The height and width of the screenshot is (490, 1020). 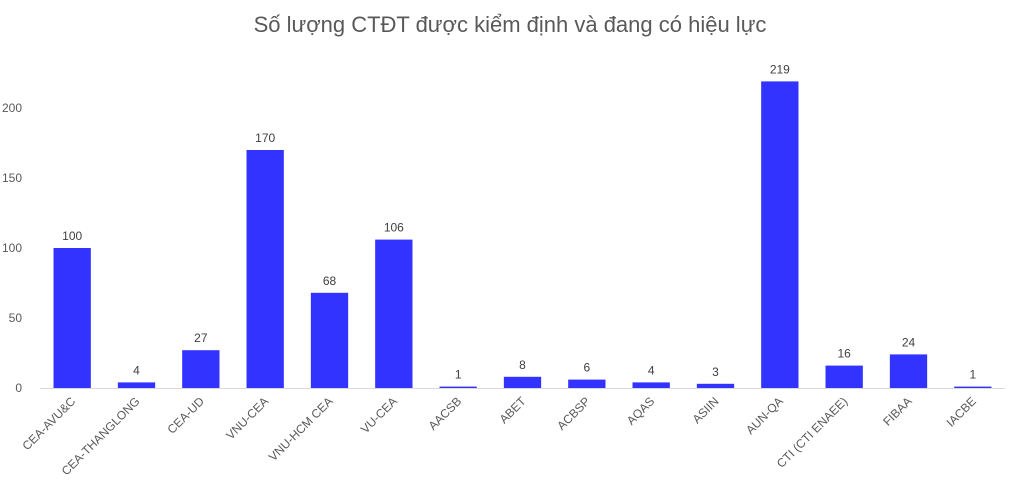 What do you see at coordinates (715, 372) in the screenshot?
I see `data-label: 3` at bounding box center [715, 372].